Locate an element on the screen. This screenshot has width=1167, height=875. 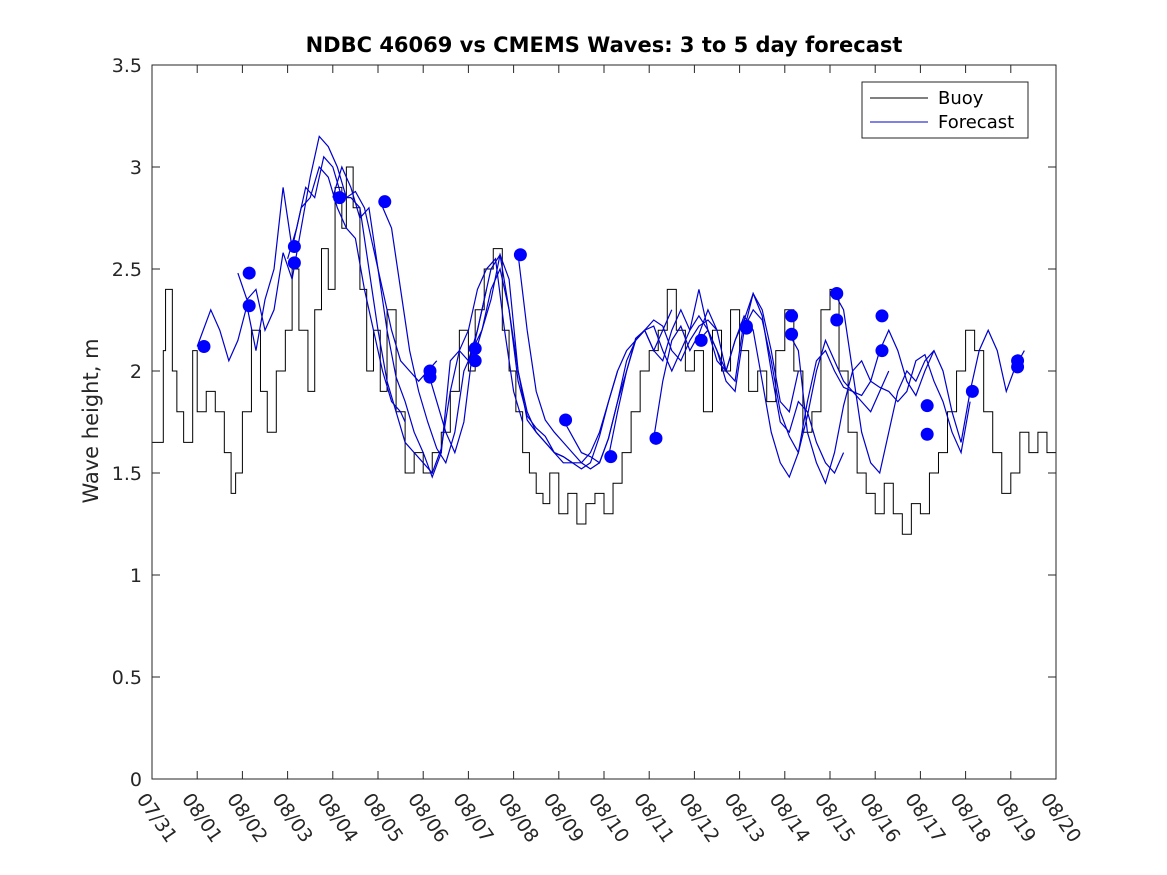
x-tick-label: 08/01 is located at coordinates (201, 817).